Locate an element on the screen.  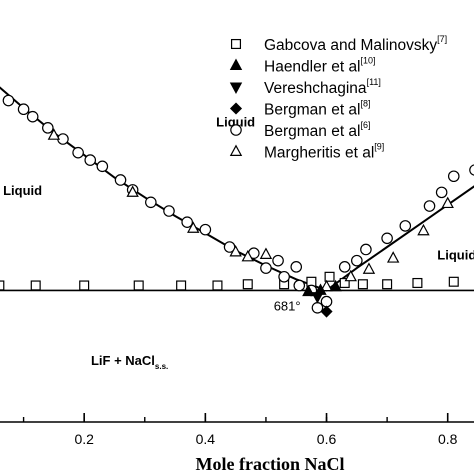
x-axis-ticks: 0.2 0.4 0.6 0.8 is located at coordinates (240, 430).